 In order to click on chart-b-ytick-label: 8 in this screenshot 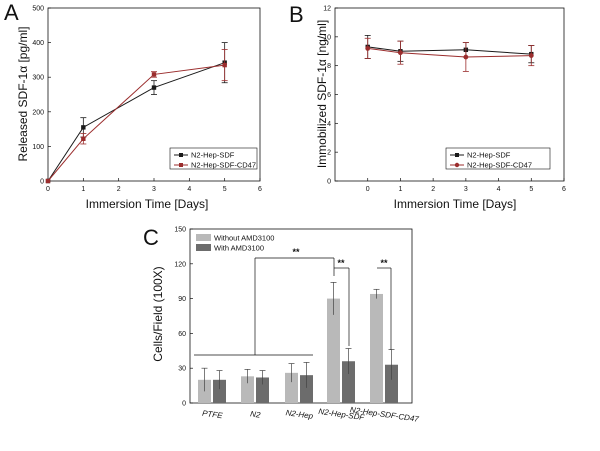, I will do `click(329, 66)`.